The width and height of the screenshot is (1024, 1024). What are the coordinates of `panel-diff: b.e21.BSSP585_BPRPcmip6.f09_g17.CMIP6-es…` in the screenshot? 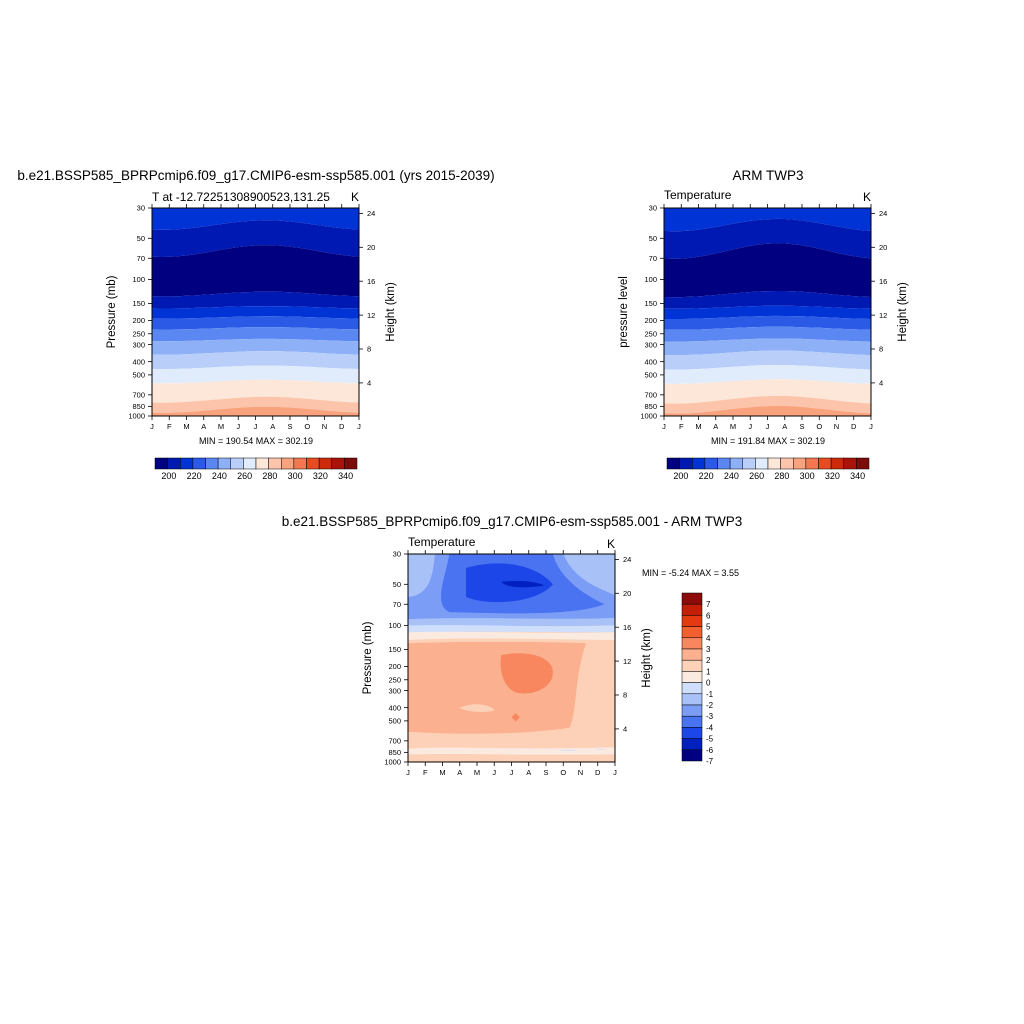 It's located at (512, 645).